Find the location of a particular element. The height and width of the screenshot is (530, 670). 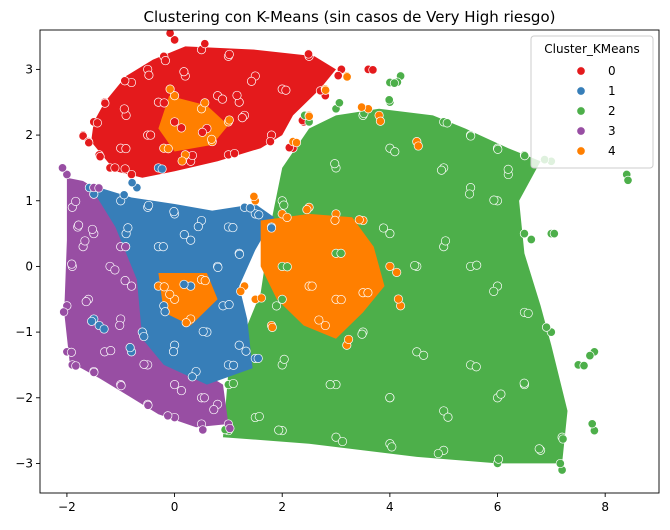

y-tick-label: −3 is located at coordinates (24, 463).